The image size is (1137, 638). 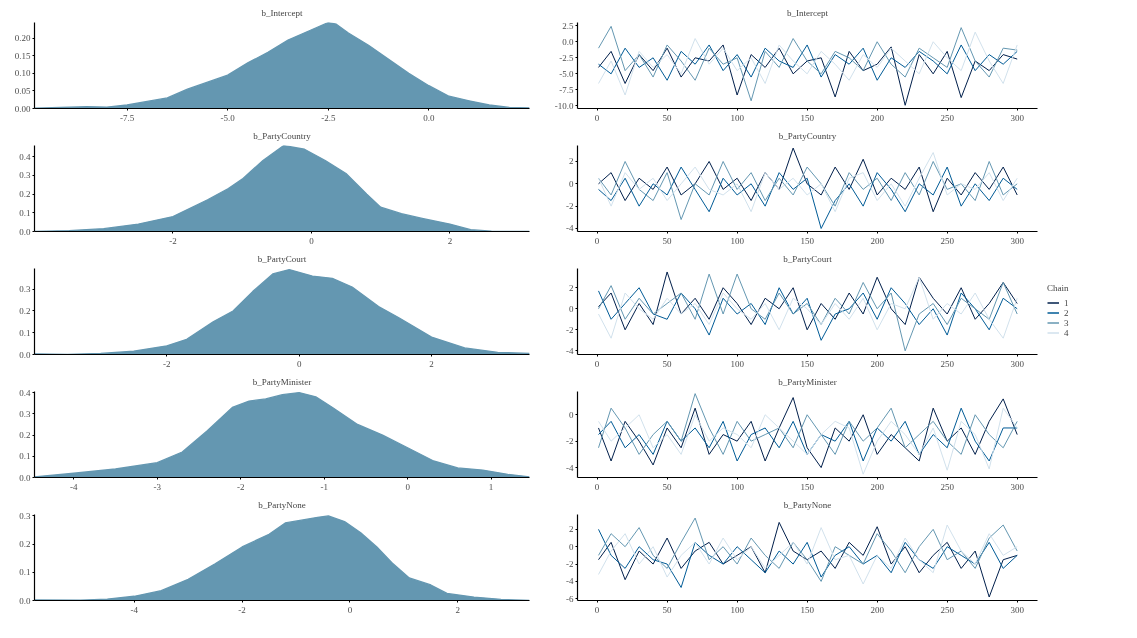 I want to click on y-tick-label: -10.0, so click(x=564, y=105).